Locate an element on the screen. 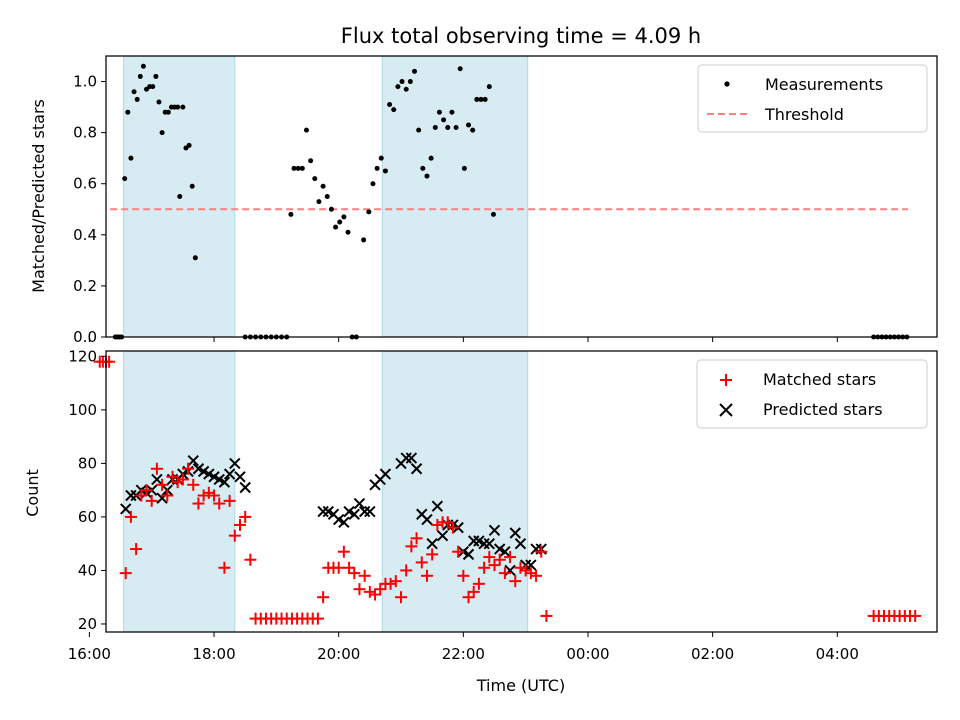  bottom-legend: Matched stars Predicted stars is located at coordinates (812, 394).